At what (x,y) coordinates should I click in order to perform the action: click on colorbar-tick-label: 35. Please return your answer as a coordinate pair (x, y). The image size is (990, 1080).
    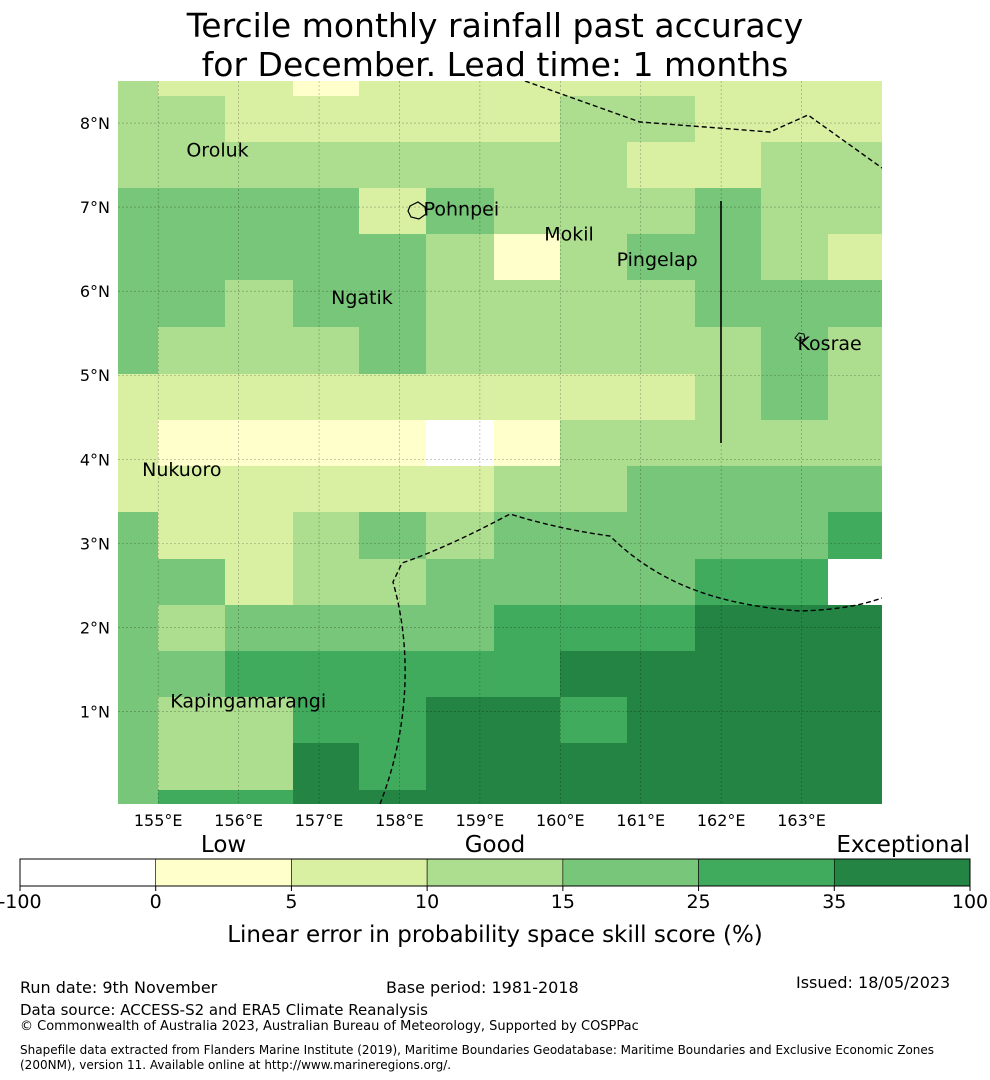
    Looking at the image, I should click on (834, 902).